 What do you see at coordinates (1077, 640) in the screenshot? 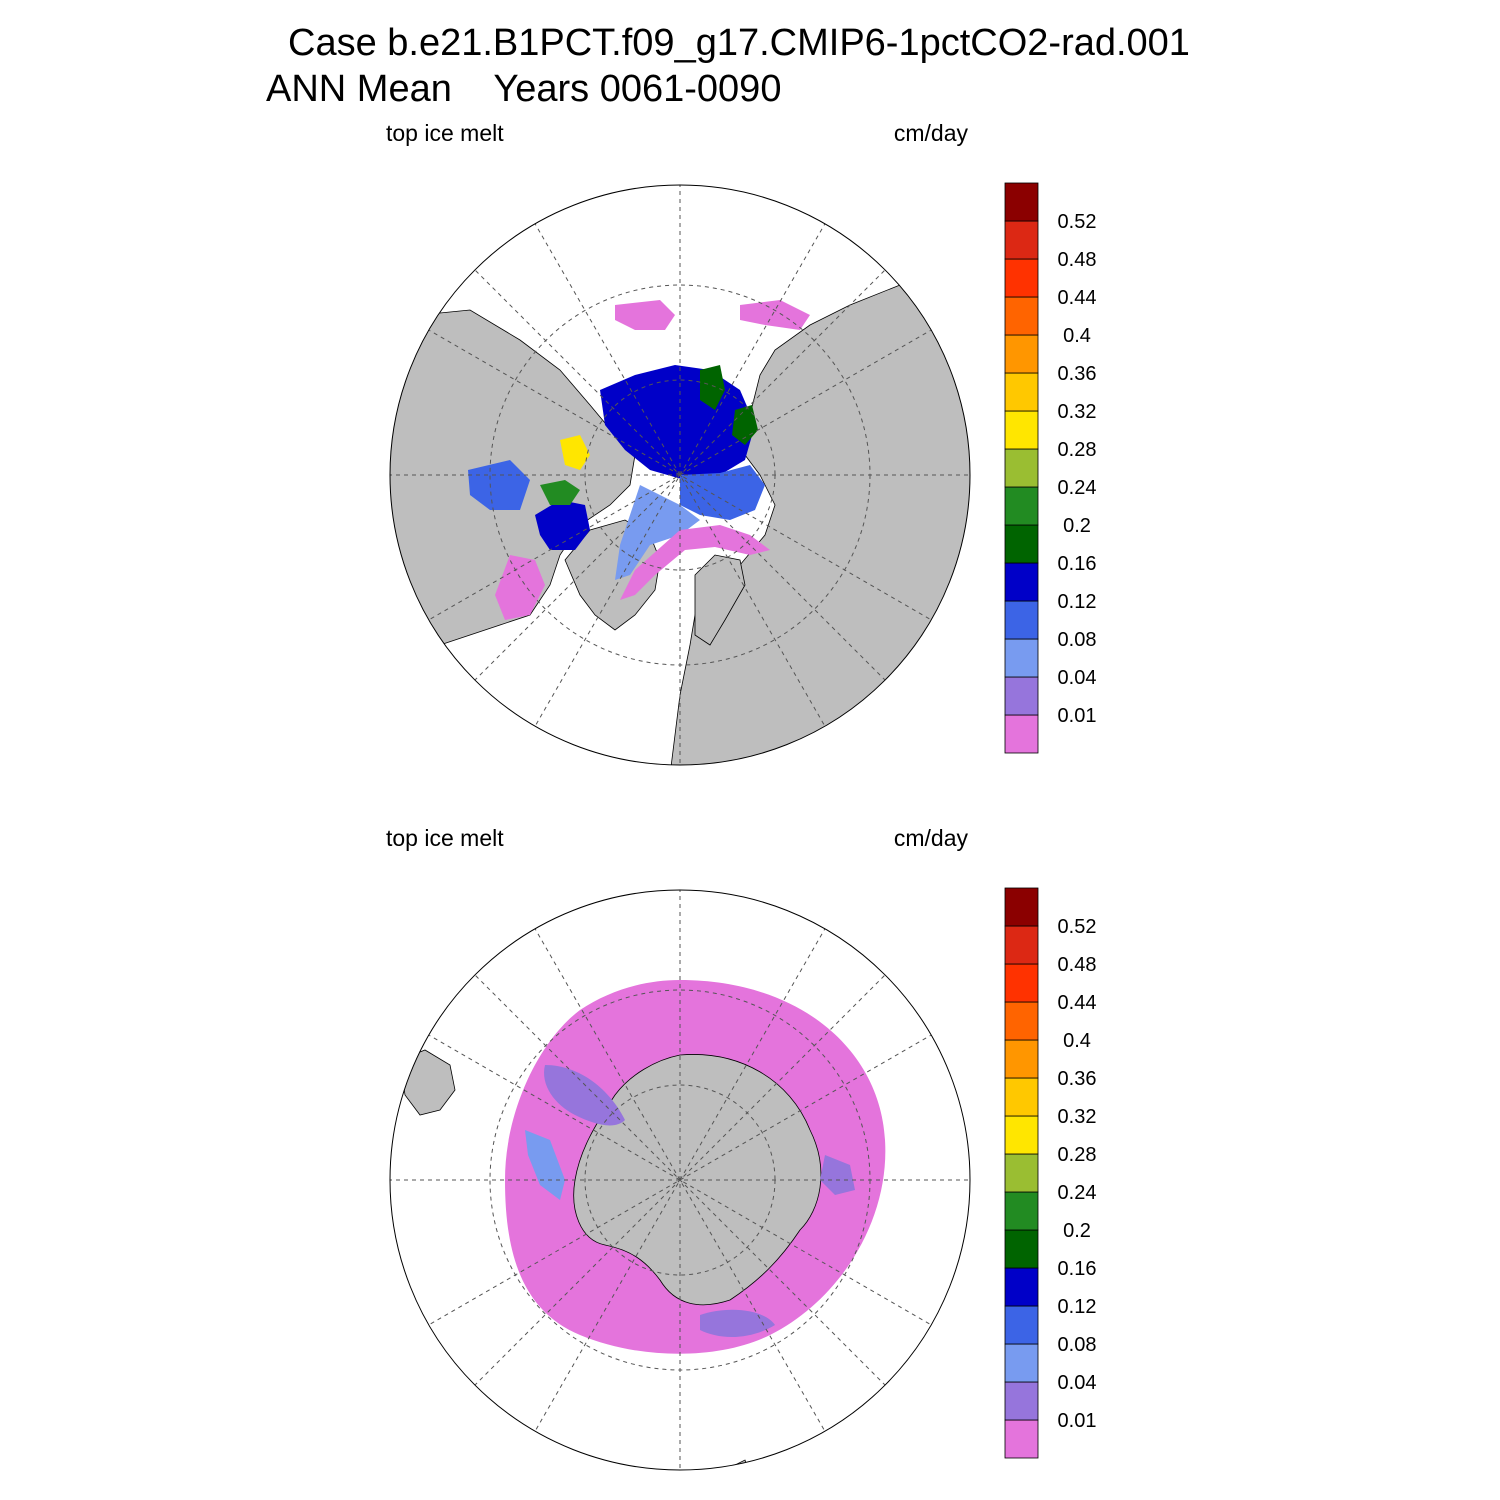
I see `north-colorbar-tick-label: 0.08` at bounding box center [1077, 640].